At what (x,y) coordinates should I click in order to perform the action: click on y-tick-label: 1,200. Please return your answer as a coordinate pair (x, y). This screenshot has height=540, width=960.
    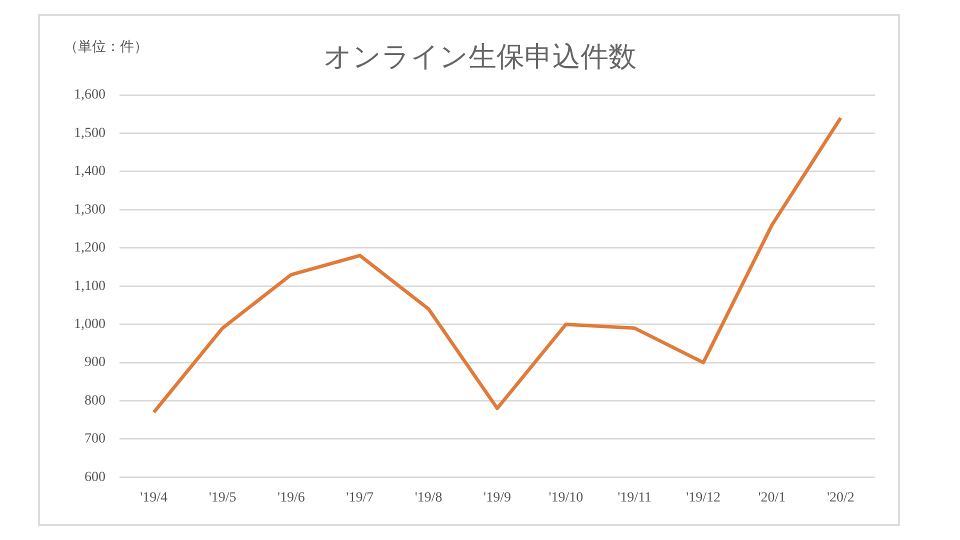
    Looking at the image, I should click on (90, 248).